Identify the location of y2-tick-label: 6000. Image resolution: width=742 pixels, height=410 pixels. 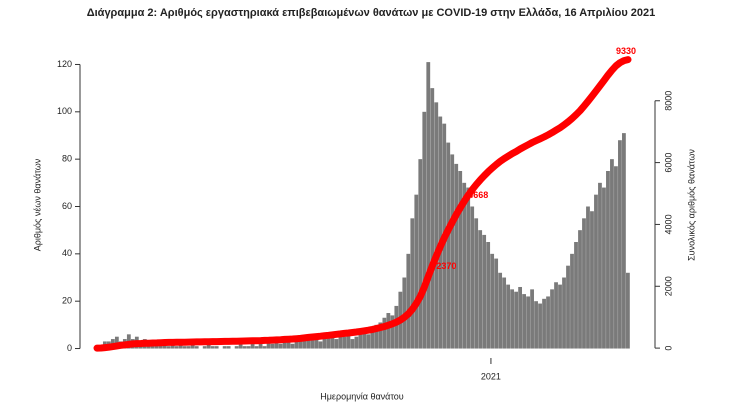
(668, 163).